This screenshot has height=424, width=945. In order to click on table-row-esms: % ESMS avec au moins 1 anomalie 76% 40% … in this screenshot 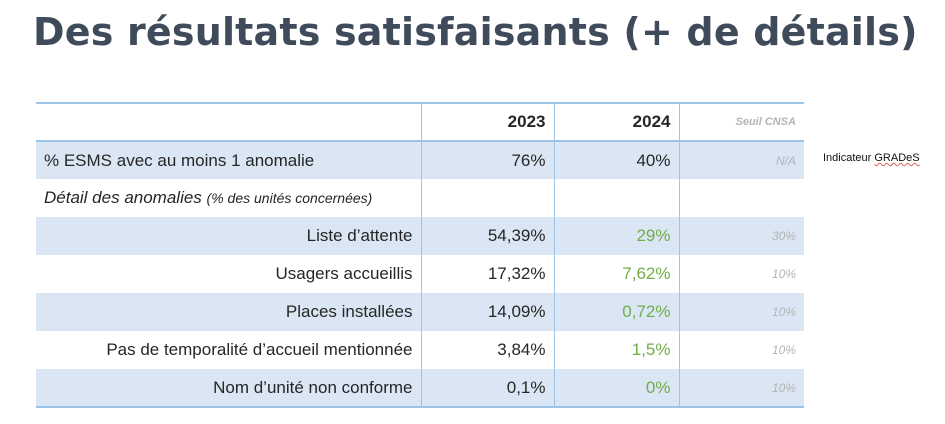, I will do `click(420, 160)`.